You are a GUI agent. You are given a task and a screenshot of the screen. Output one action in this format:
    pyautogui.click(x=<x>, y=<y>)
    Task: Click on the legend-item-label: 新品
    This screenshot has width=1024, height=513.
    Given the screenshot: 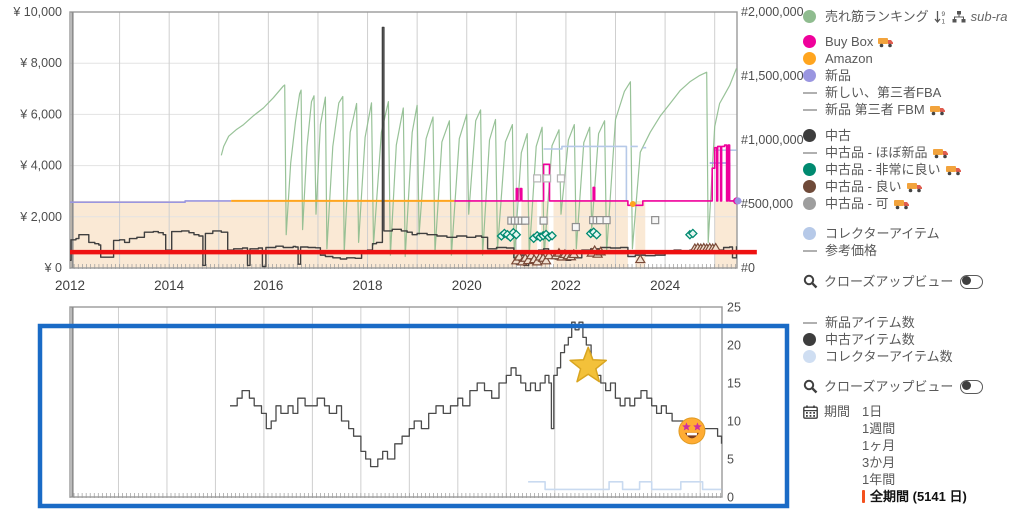 What is the action you would take?
    pyautogui.click(x=838, y=75)
    